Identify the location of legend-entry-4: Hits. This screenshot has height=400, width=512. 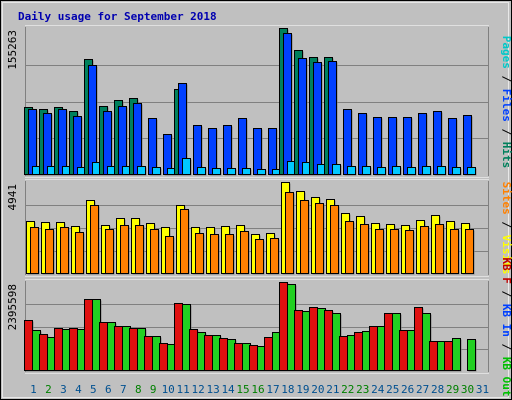
(506, 155).